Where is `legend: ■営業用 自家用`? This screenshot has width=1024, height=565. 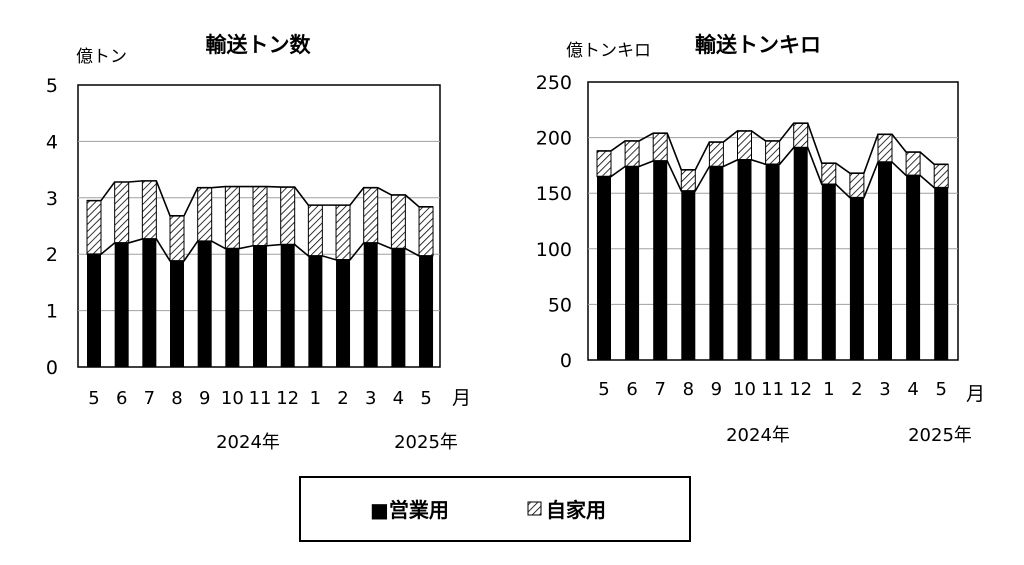 legend: ■営業用 自家用 is located at coordinates (495, 509).